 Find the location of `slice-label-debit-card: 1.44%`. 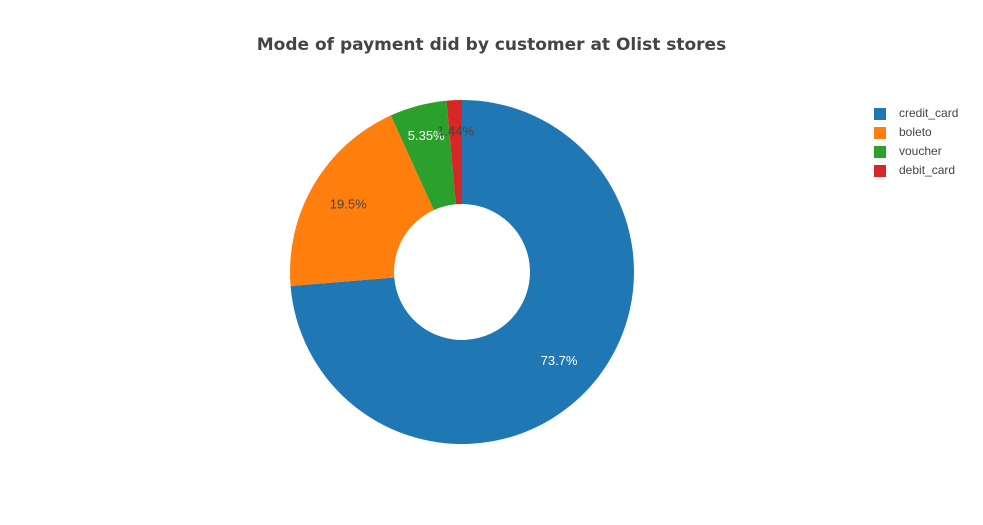

slice-label-debit-card: 1.44% is located at coordinates (455, 131).